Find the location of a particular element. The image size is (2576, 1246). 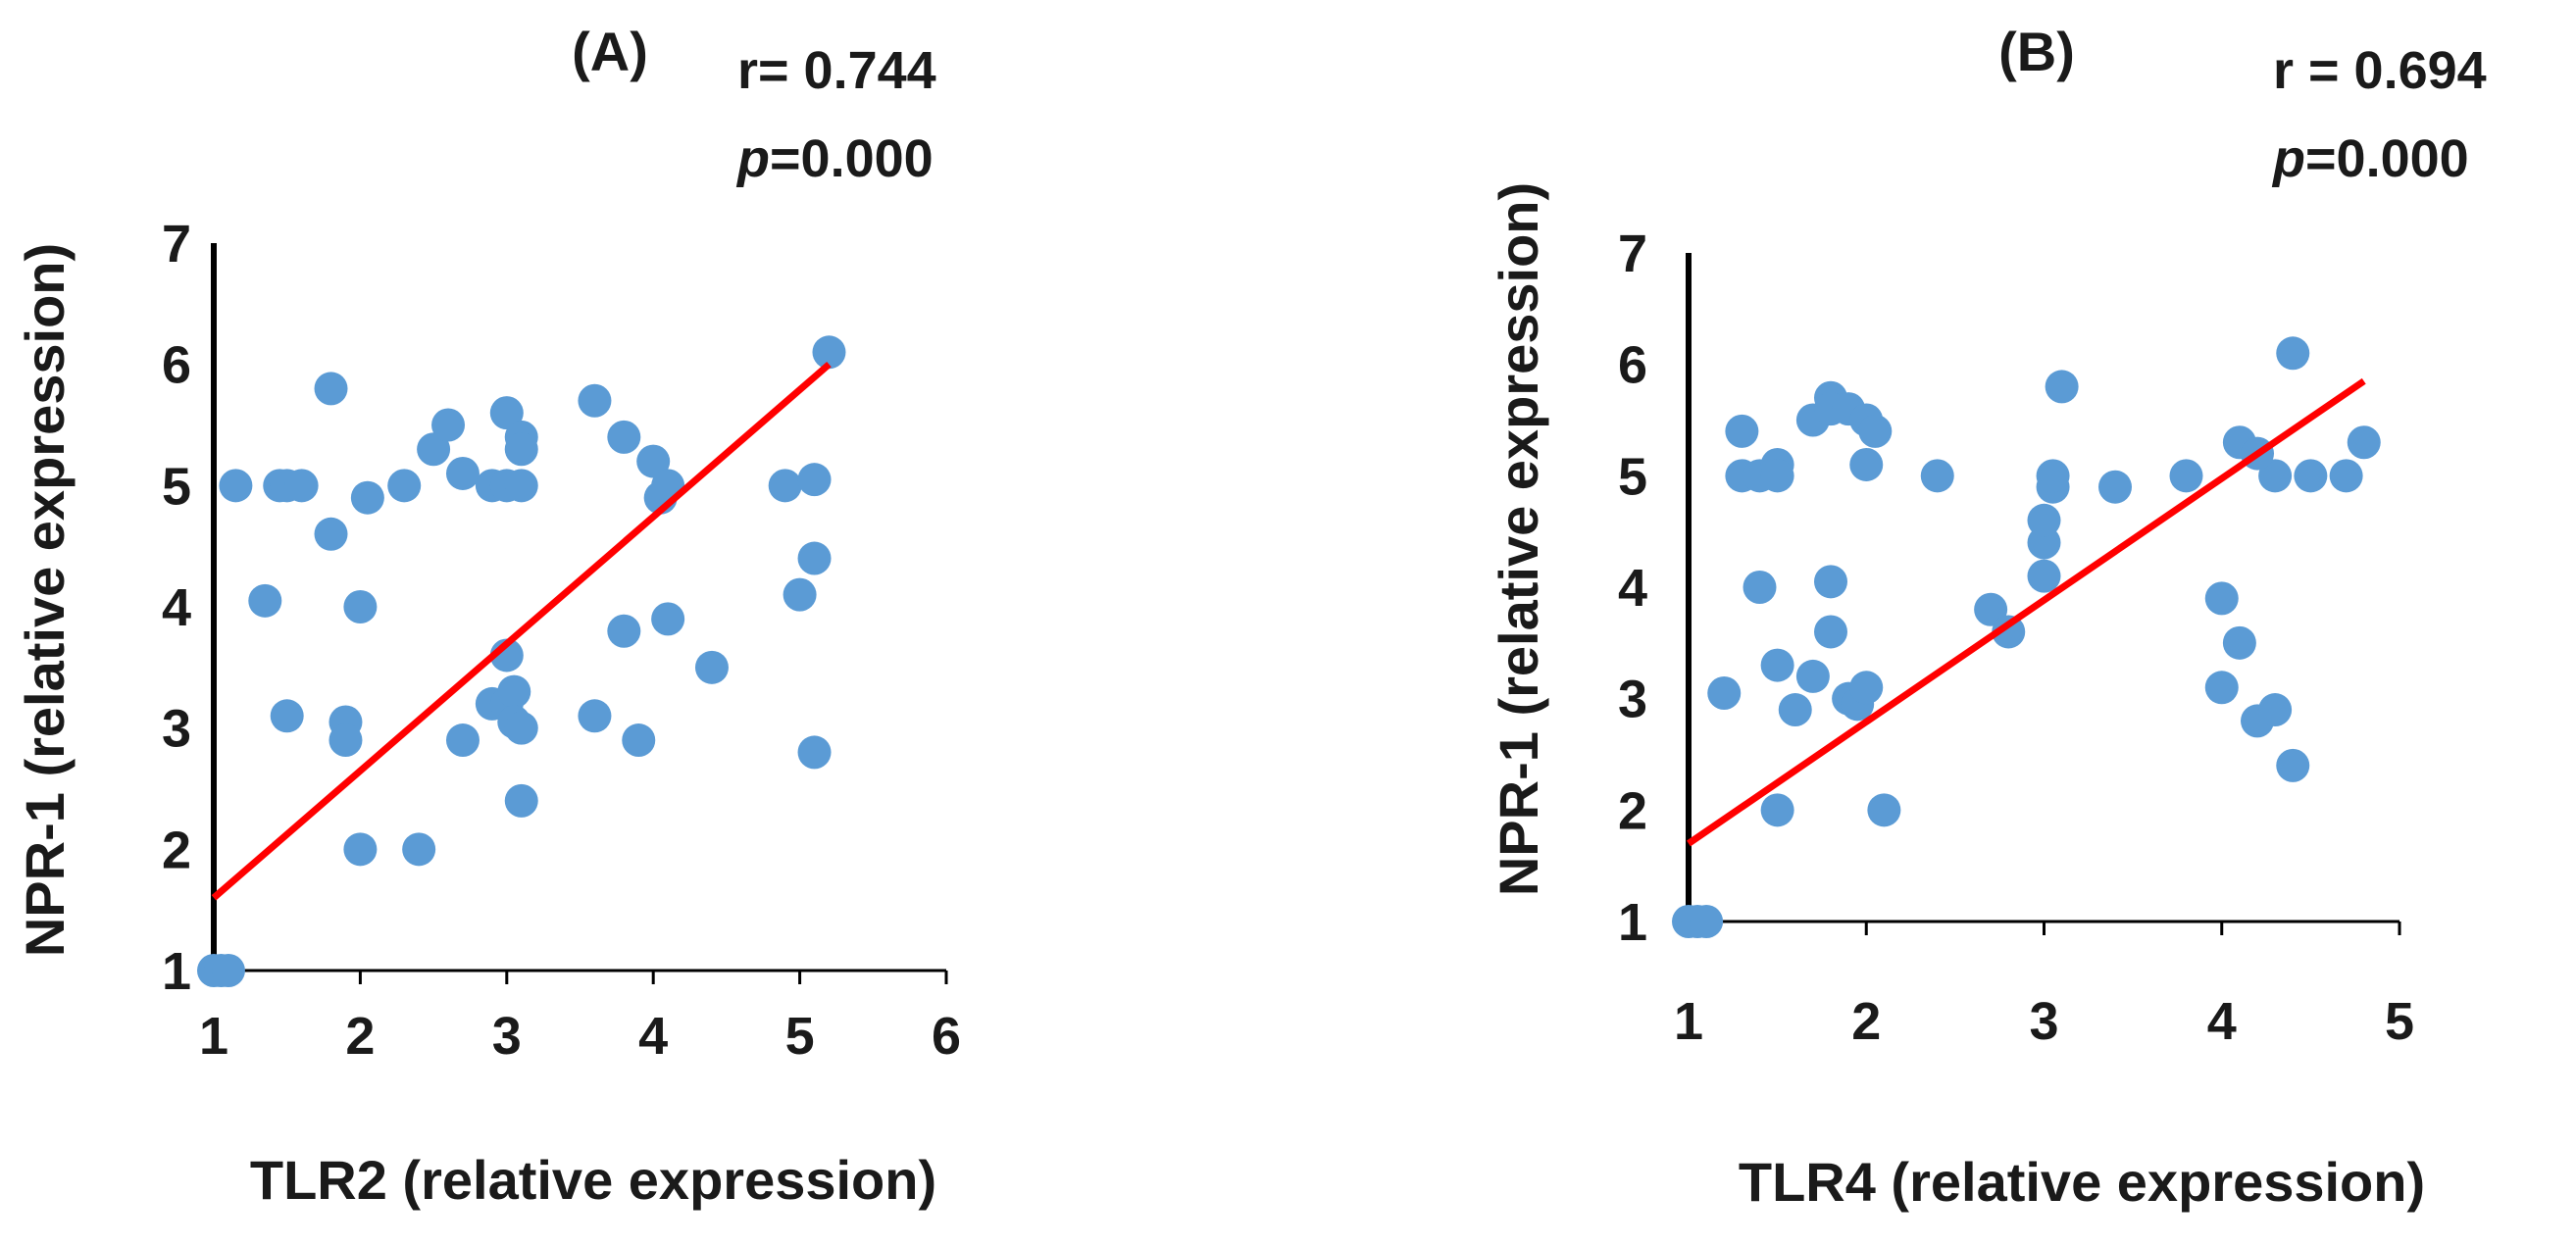

panel-a-x-tick-label-4: 4 is located at coordinates (653, 1036).